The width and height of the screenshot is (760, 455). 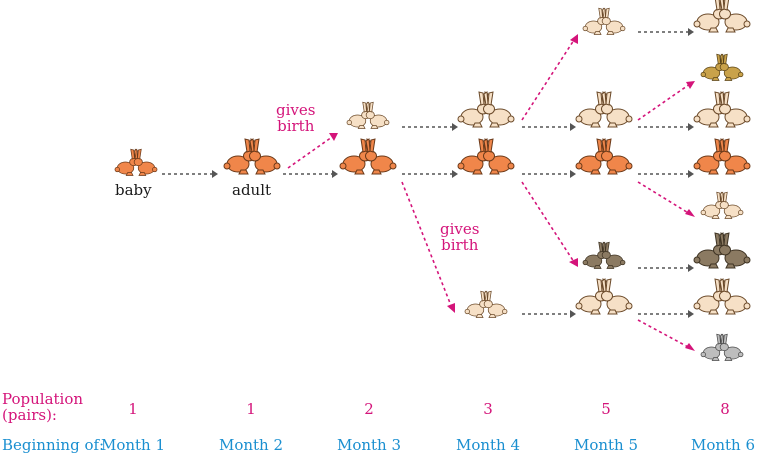 I want to click on adult-label: adult, so click(x=252, y=190).